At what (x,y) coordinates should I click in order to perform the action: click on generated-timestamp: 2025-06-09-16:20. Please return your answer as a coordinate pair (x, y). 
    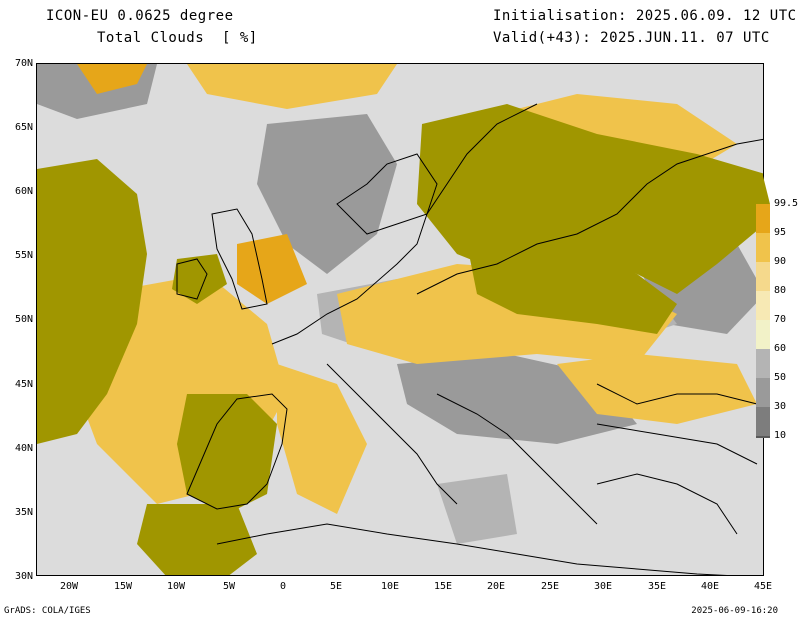
    Looking at the image, I should click on (734, 611).